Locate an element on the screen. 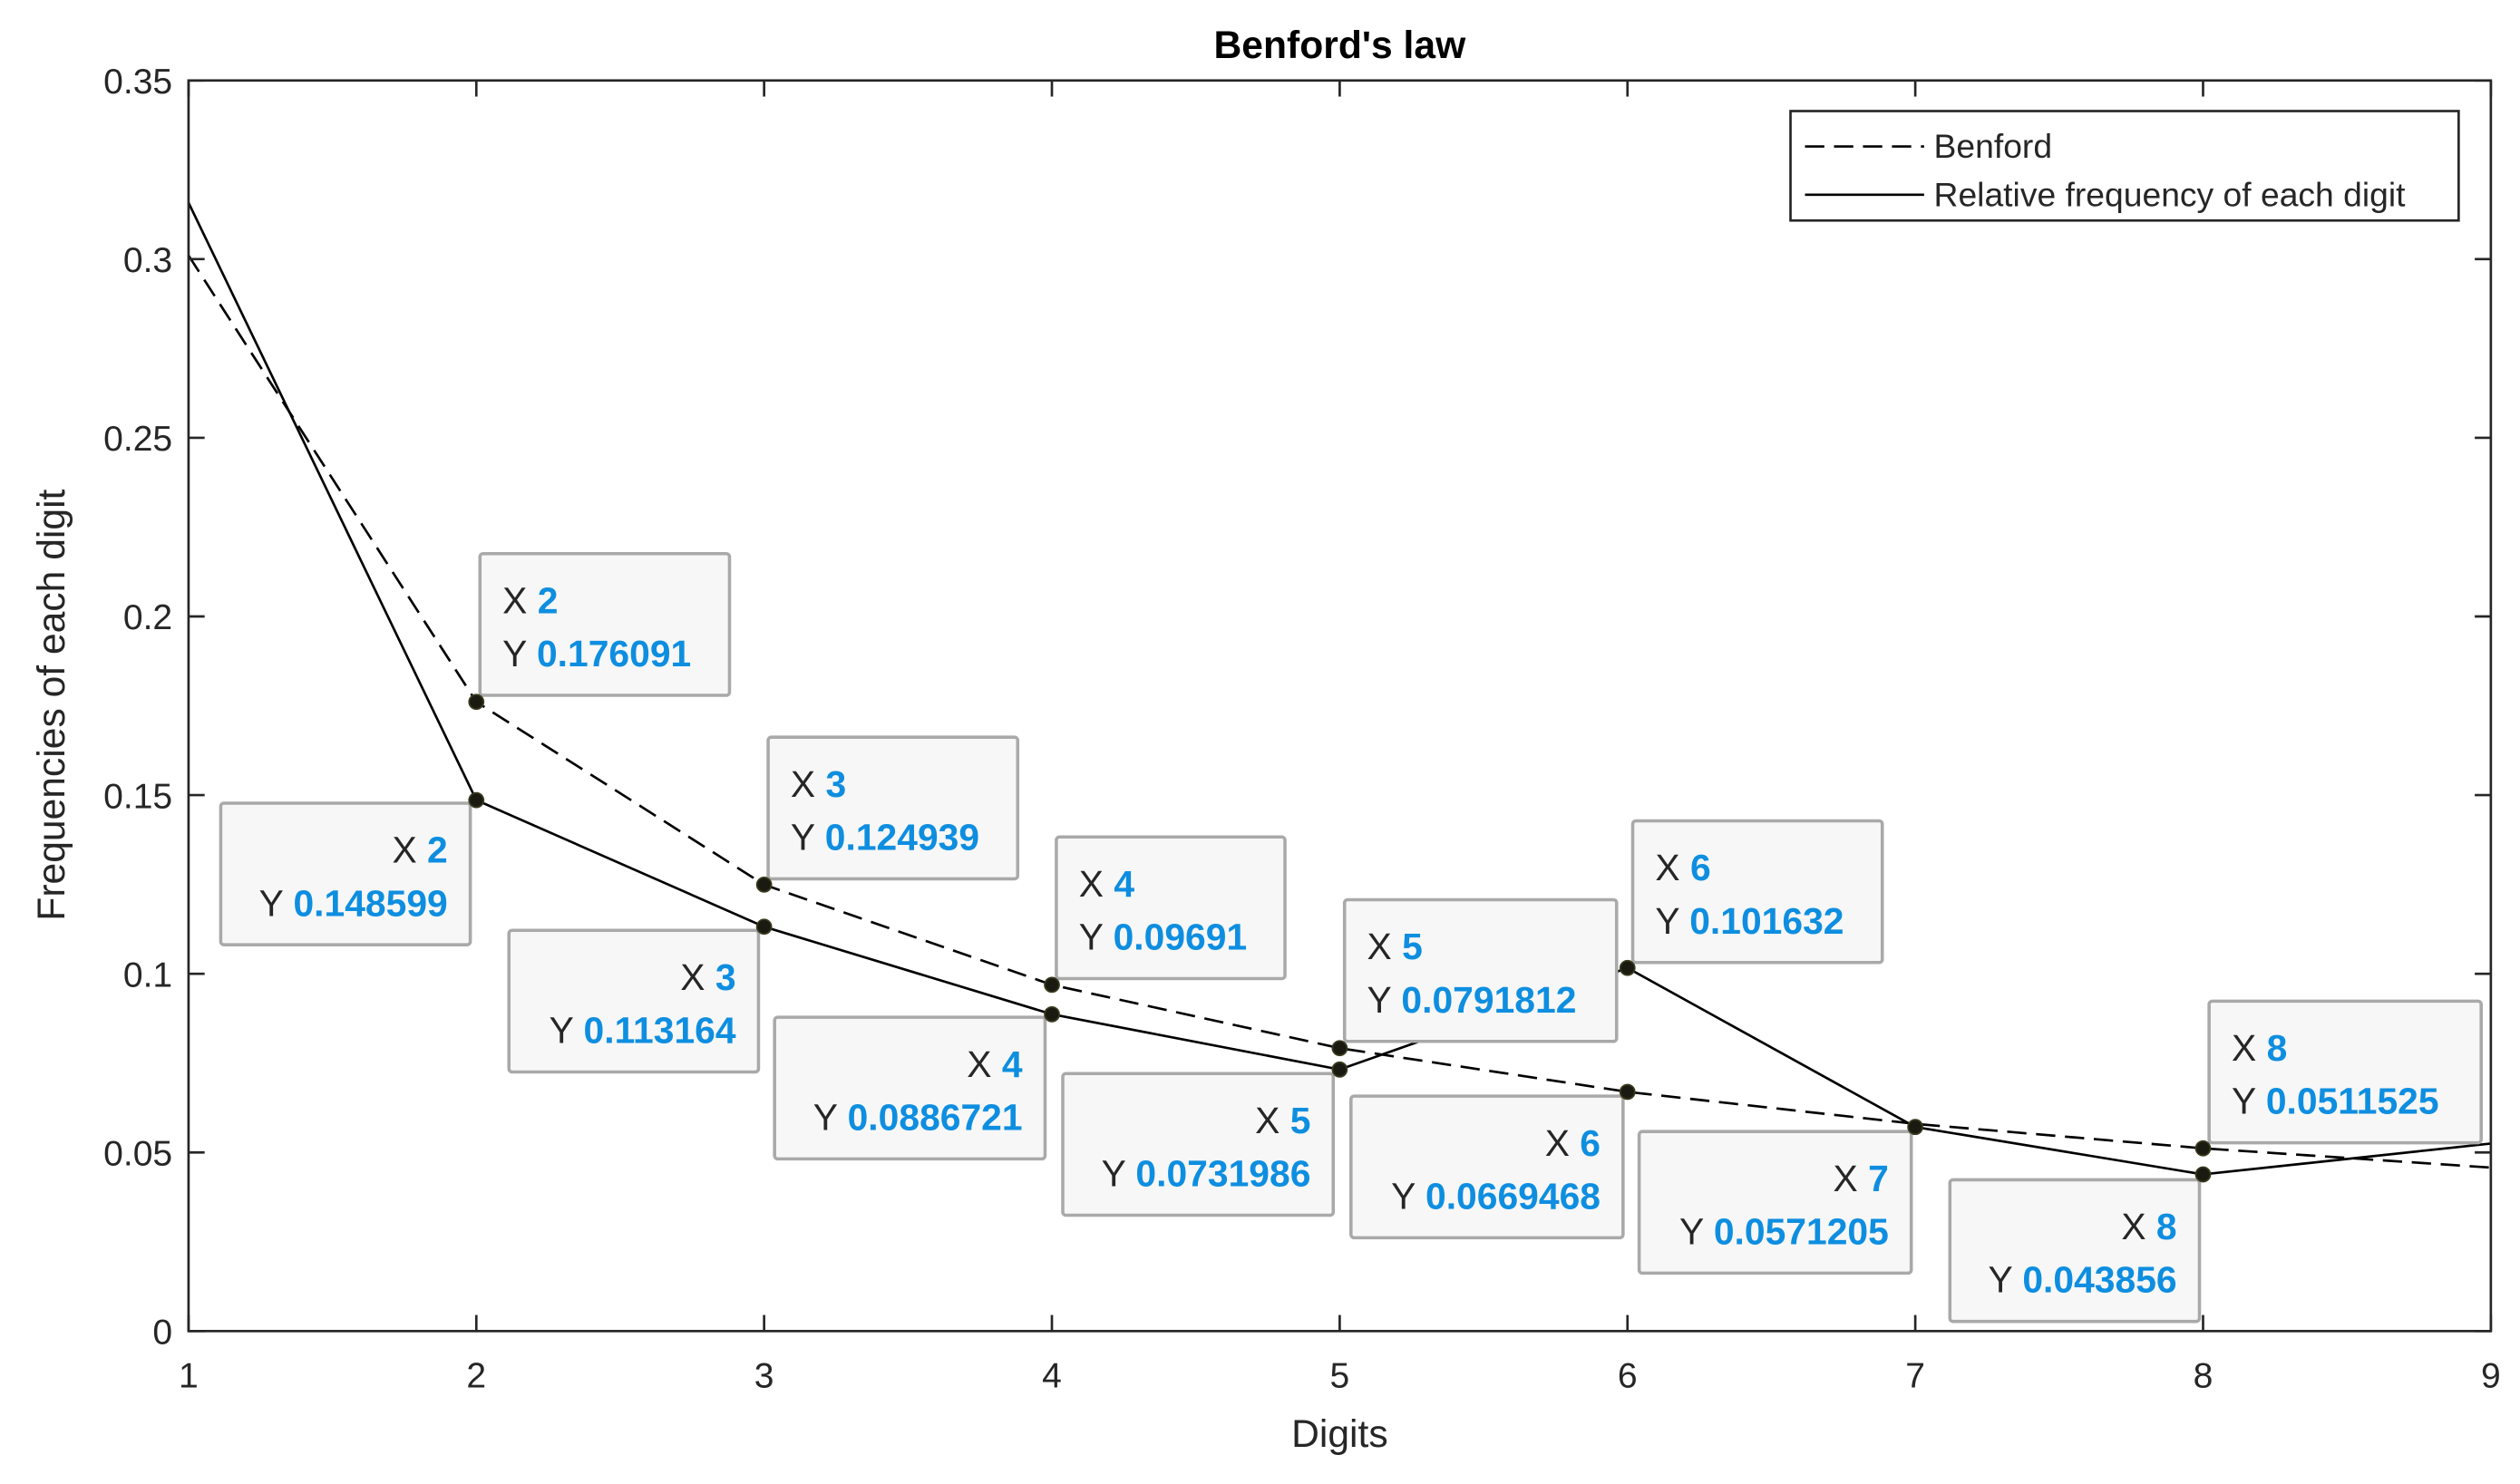  datatip-x-row: X 3 is located at coordinates (707, 977).